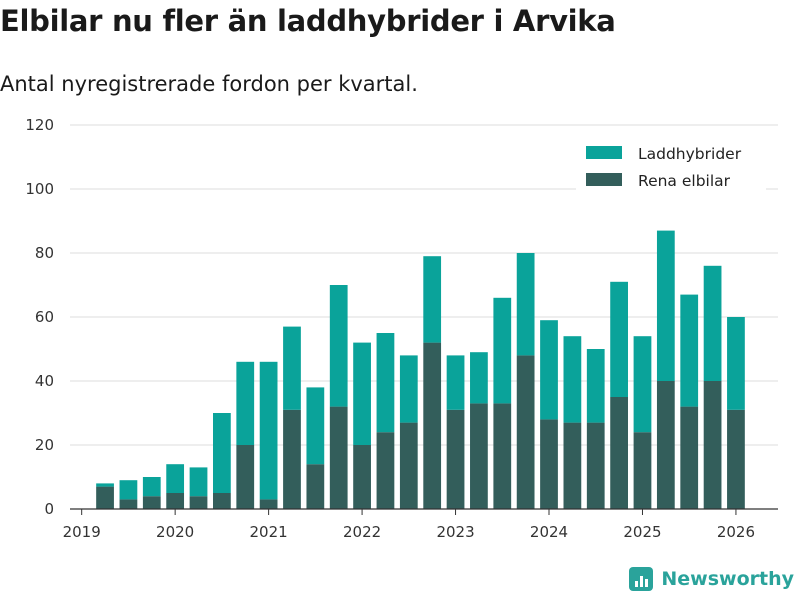 This screenshot has width=800, height=600. I want to click on y-tick-label: 60, so click(44, 317).